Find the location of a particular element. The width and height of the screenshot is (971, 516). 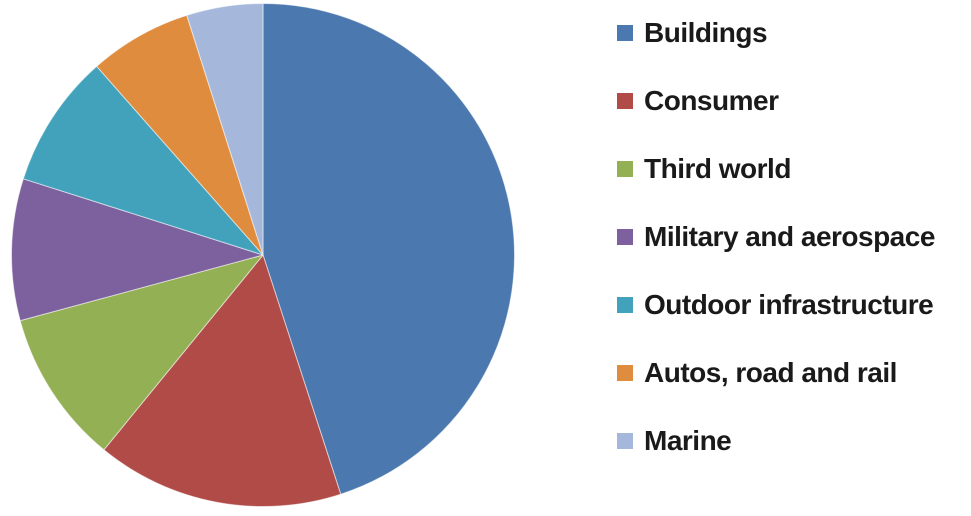

legend-label: Autos, road and rail is located at coordinates (770, 372).